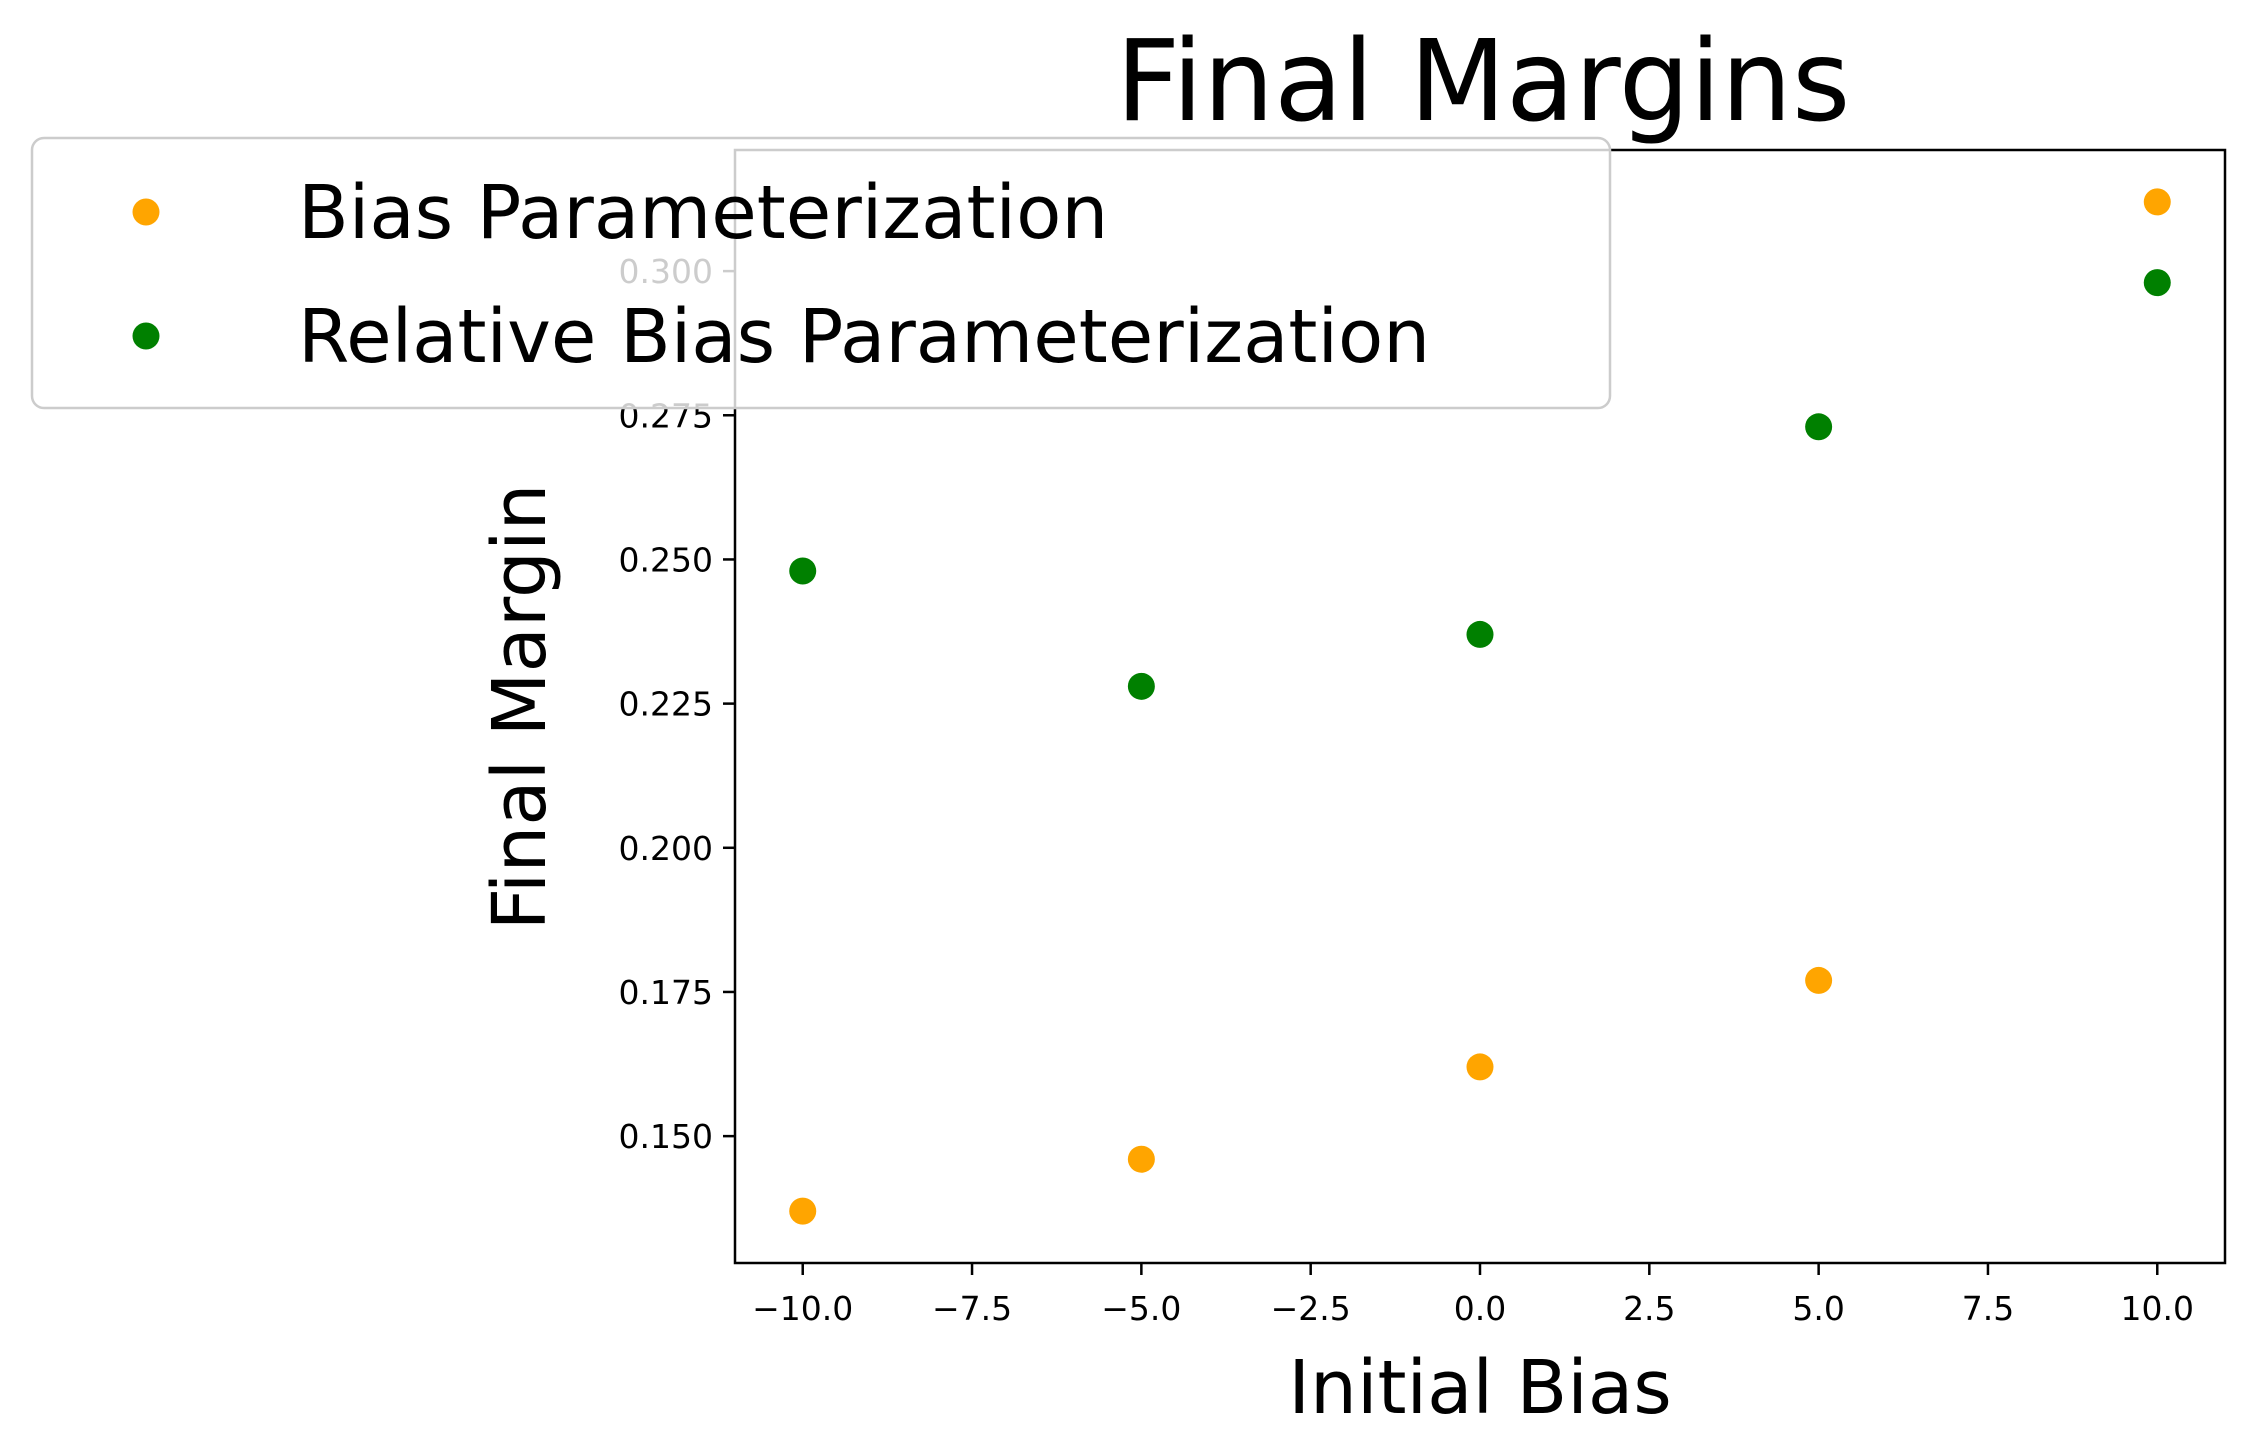 This screenshot has height=1456, width=2250. Describe the element at coordinates (1649, 1308) in the screenshot. I see `x-tick-label: 2.5` at that location.